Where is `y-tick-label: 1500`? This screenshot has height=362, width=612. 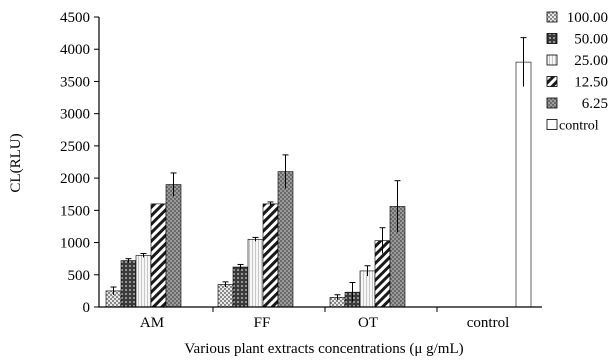 y-tick-label: 1500 is located at coordinates (75, 211).